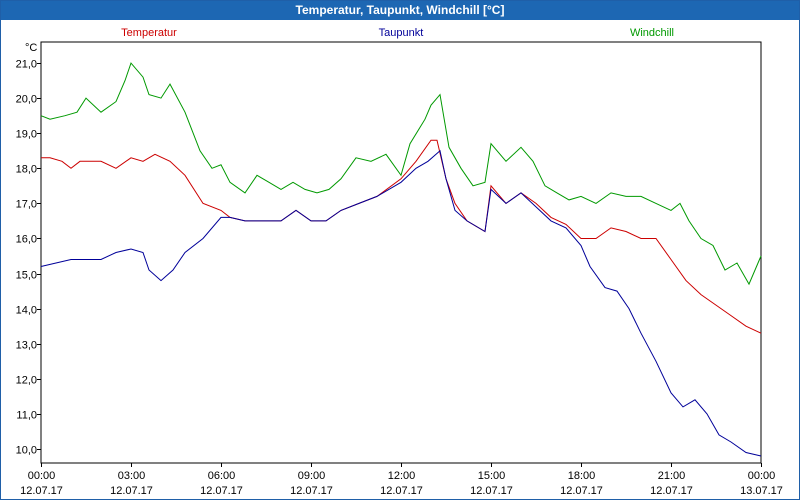 This screenshot has height=500, width=800. I want to click on x-tick-time: 18:00, so click(582, 476).